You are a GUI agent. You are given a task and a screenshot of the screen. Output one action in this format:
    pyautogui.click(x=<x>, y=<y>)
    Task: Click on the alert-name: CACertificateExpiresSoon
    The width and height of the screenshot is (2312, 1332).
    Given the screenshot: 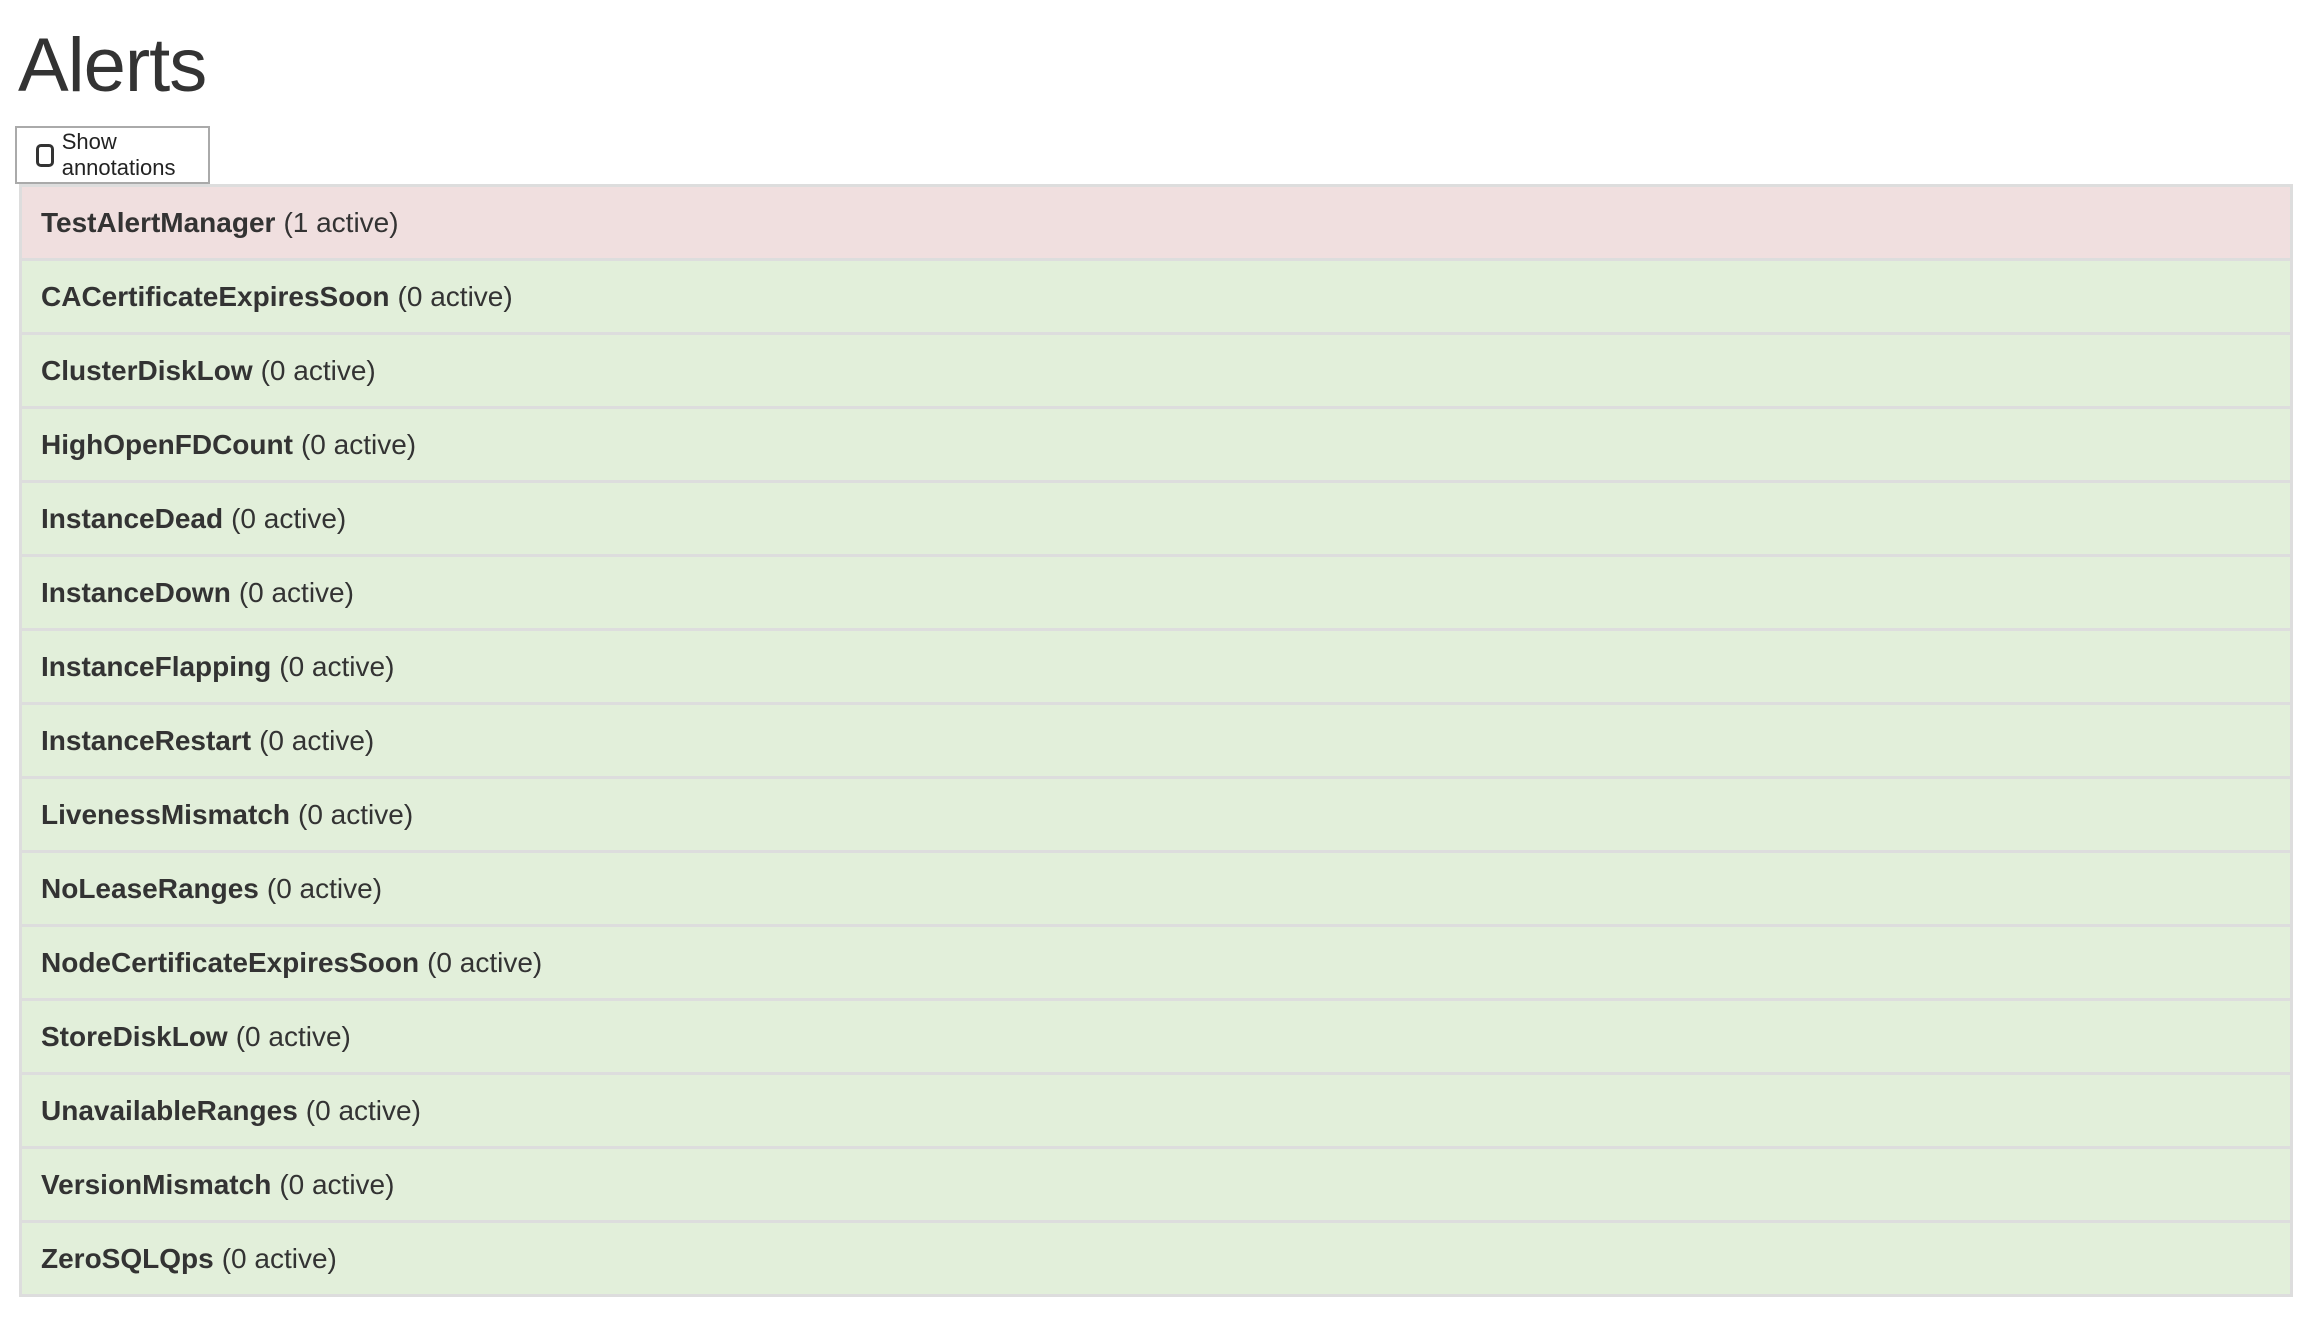 What is the action you would take?
    pyautogui.click(x=215, y=296)
    